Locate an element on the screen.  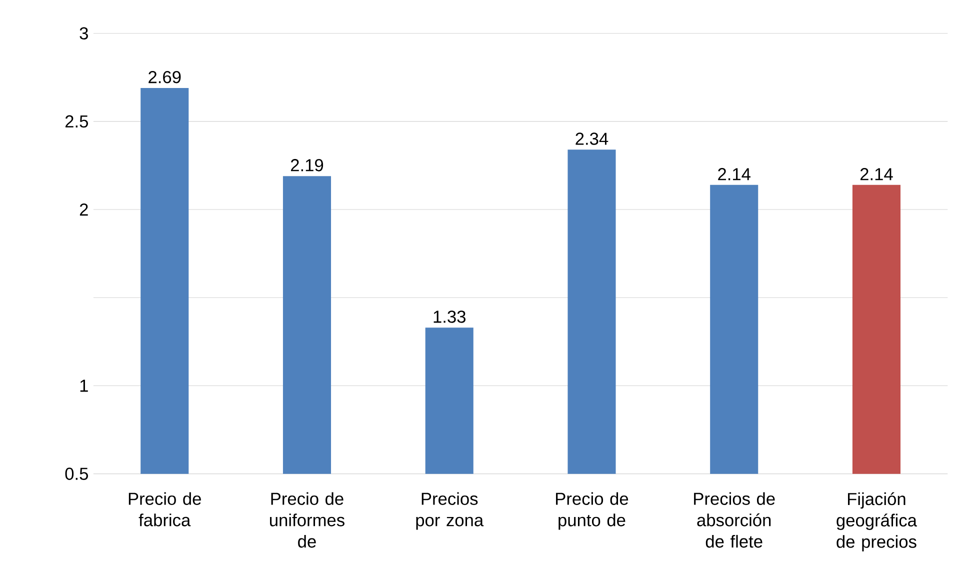
y-tick-label: 3 is located at coordinates (84, 33).